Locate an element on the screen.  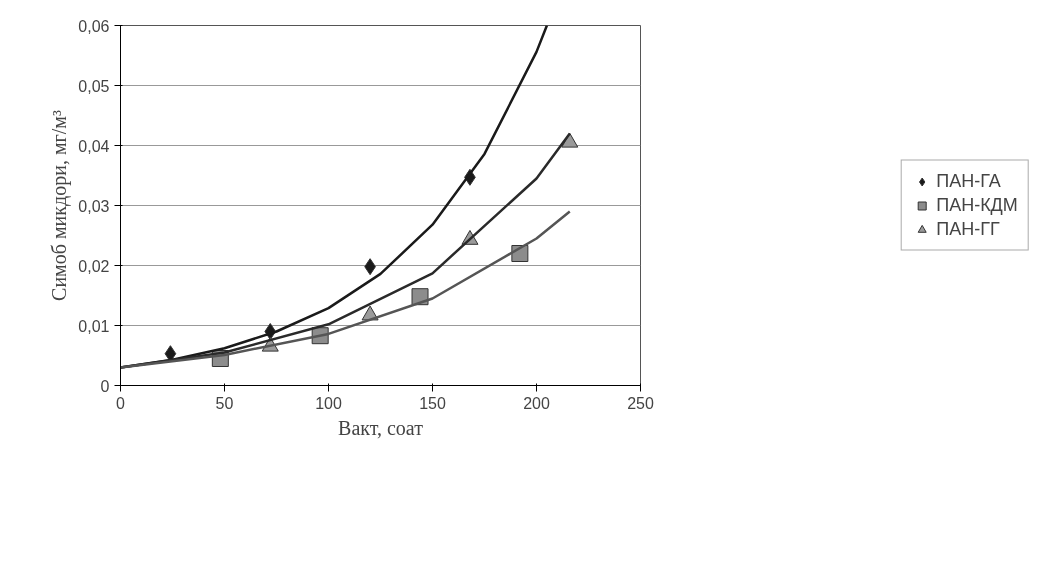
x-axis-title: Вакт, соат is located at coordinates (381, 427).